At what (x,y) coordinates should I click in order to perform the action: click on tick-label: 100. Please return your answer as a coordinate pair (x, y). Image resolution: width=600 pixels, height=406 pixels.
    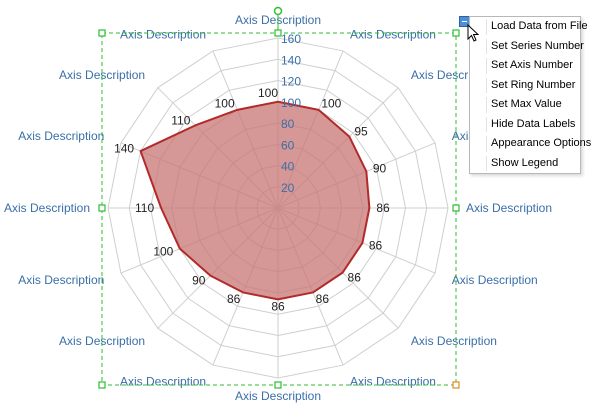
    Looking at the image, I should click on (291, 103).